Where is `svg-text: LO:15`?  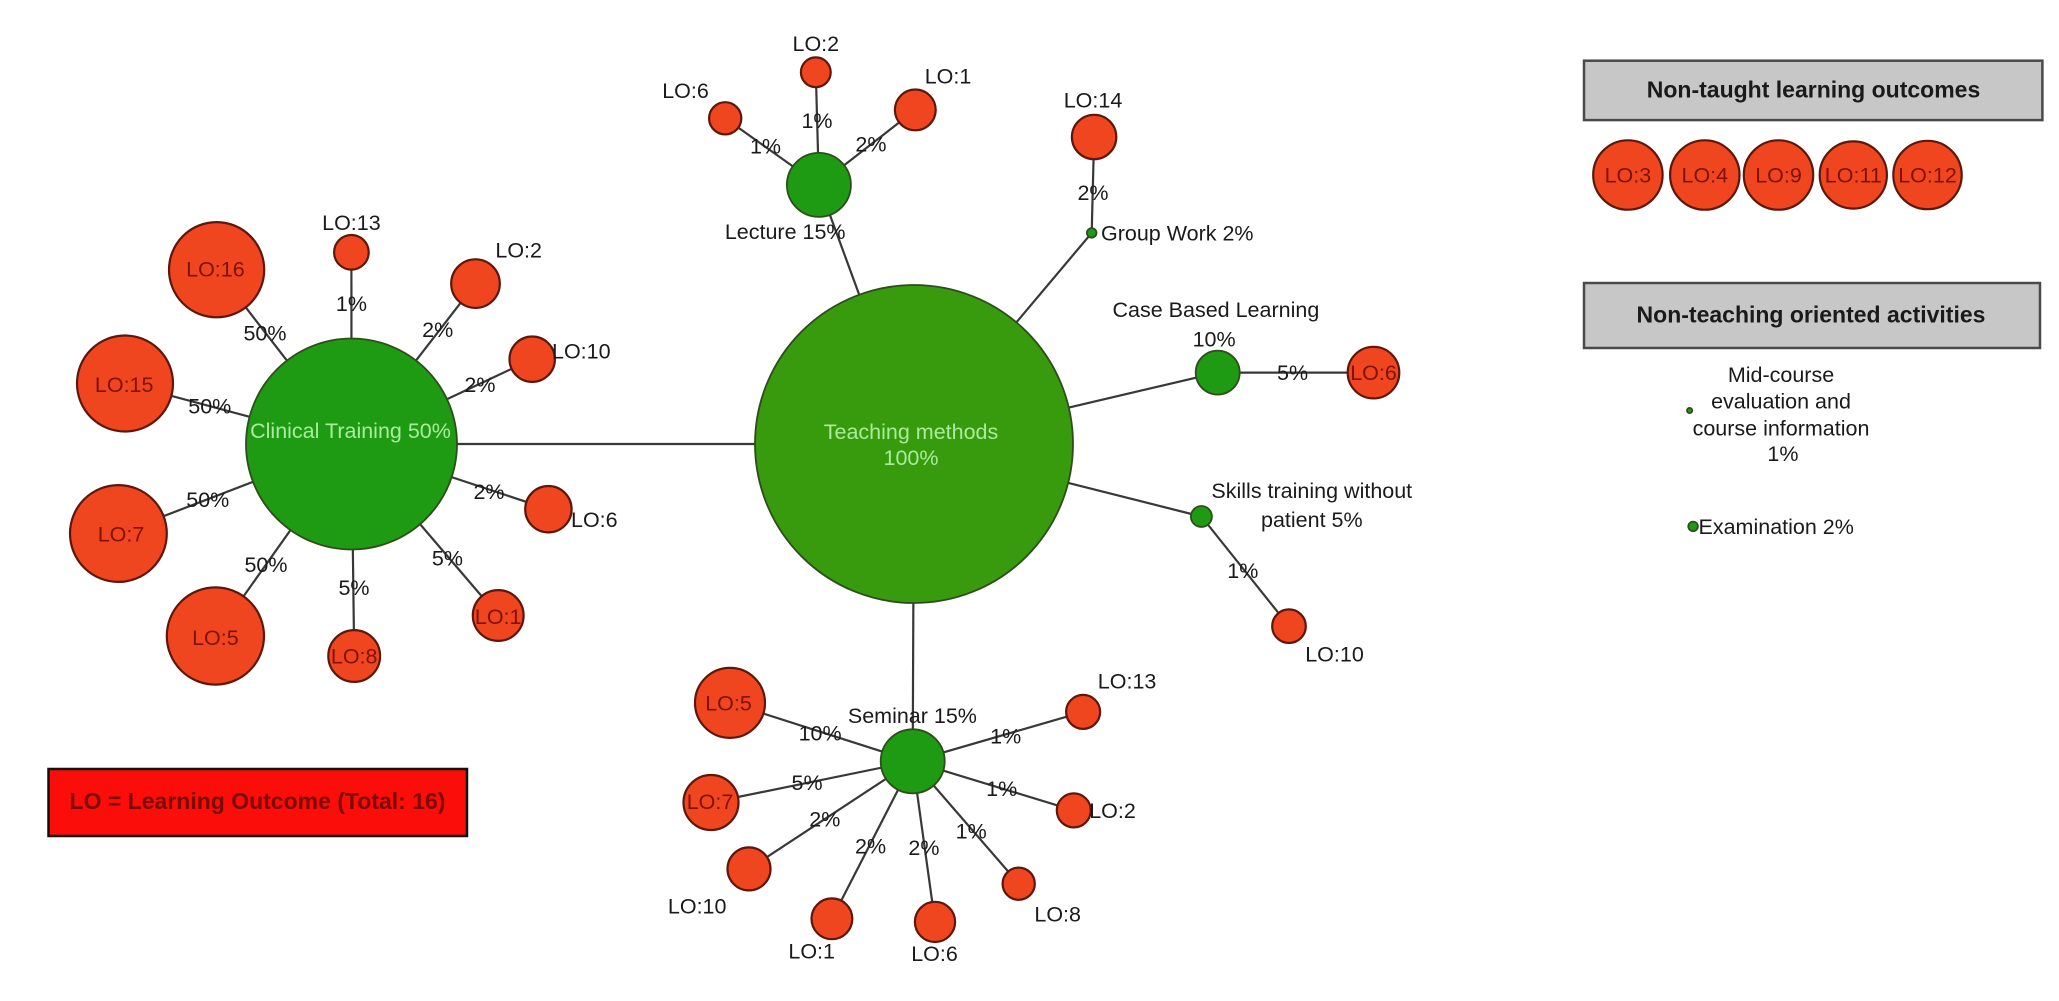 svg-text: LO:15 is located at coordinates (124, 385).